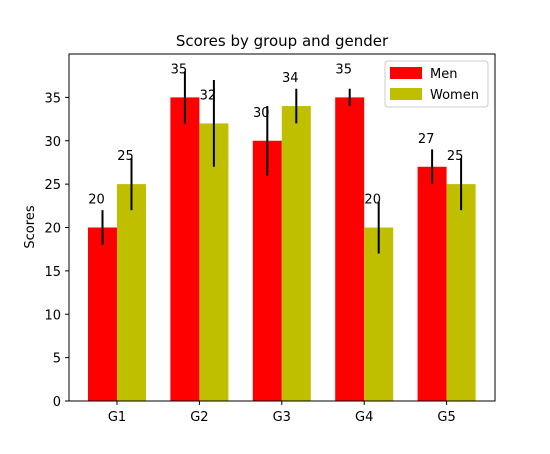 Image resolution: width=550 pixels, height=454 pixels. Describe the element at coordinates (56, 250) in the screenshot. I see `y-axis: 0 5 10 15 20 25 30 35` at that location.